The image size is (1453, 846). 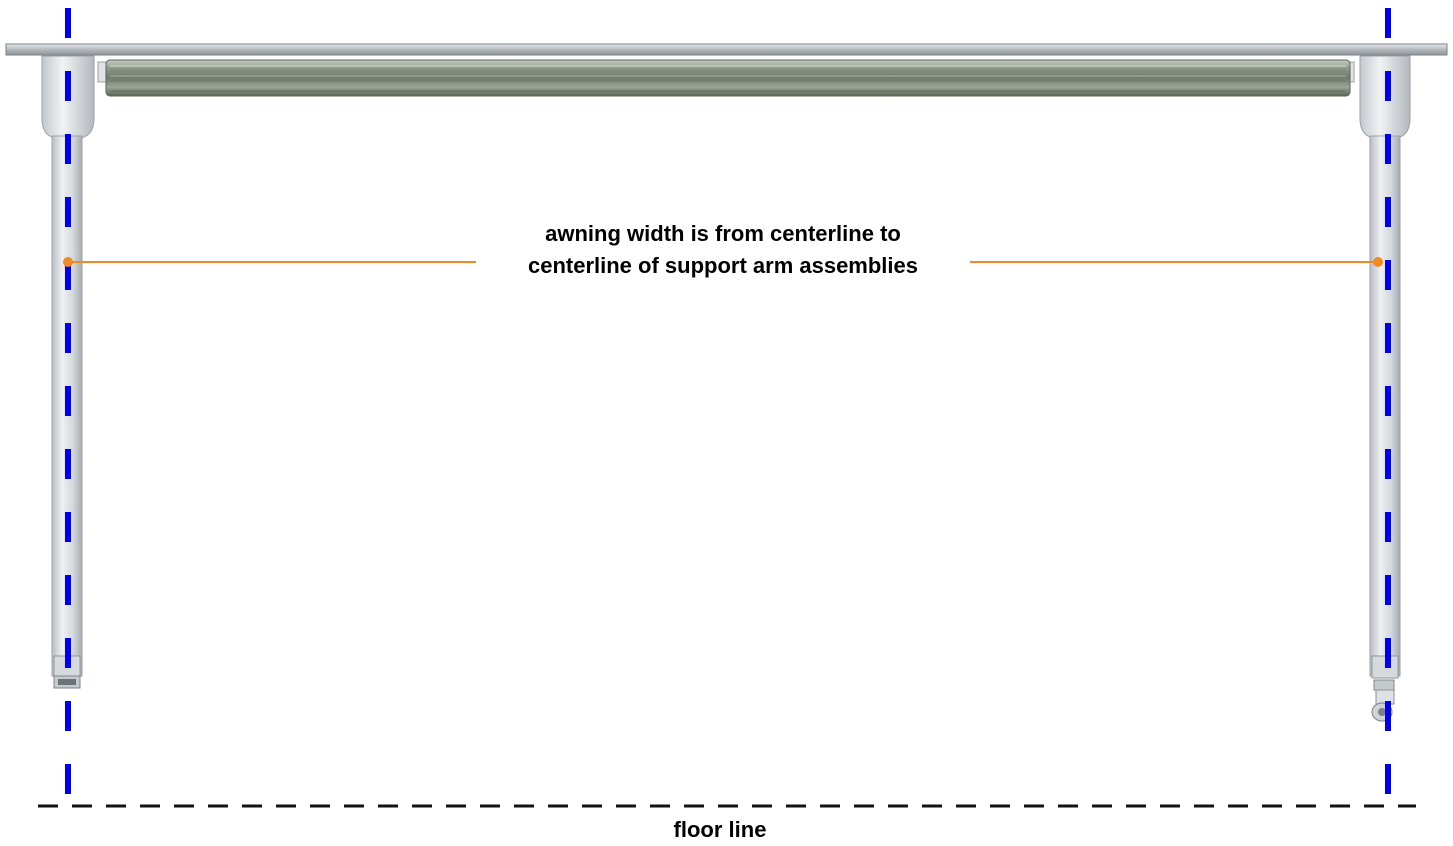 What do you see at coordinates (726, 78) in the screenshot?
I see `roller-tube` at bounding box center [726, 78].